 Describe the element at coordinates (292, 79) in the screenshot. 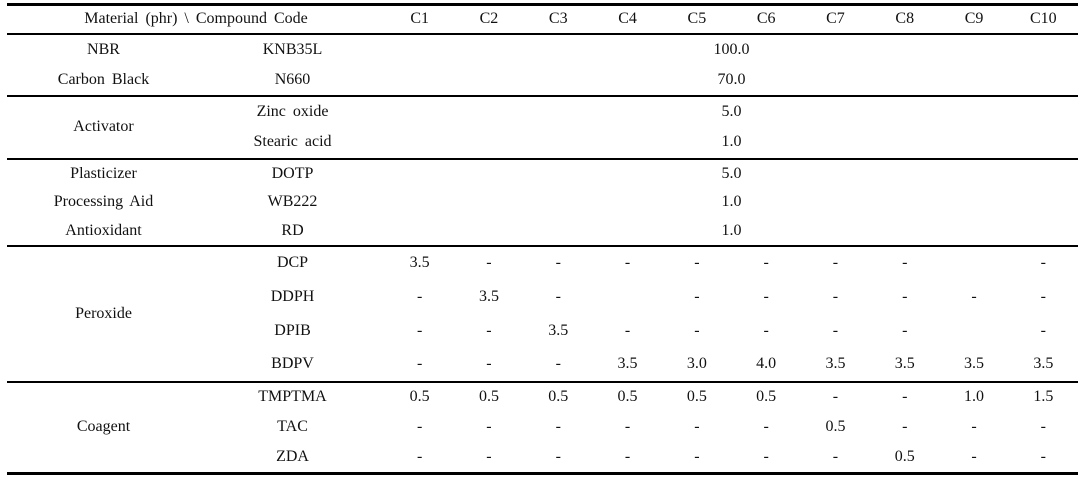

I see `compound-name: N660` at that location.